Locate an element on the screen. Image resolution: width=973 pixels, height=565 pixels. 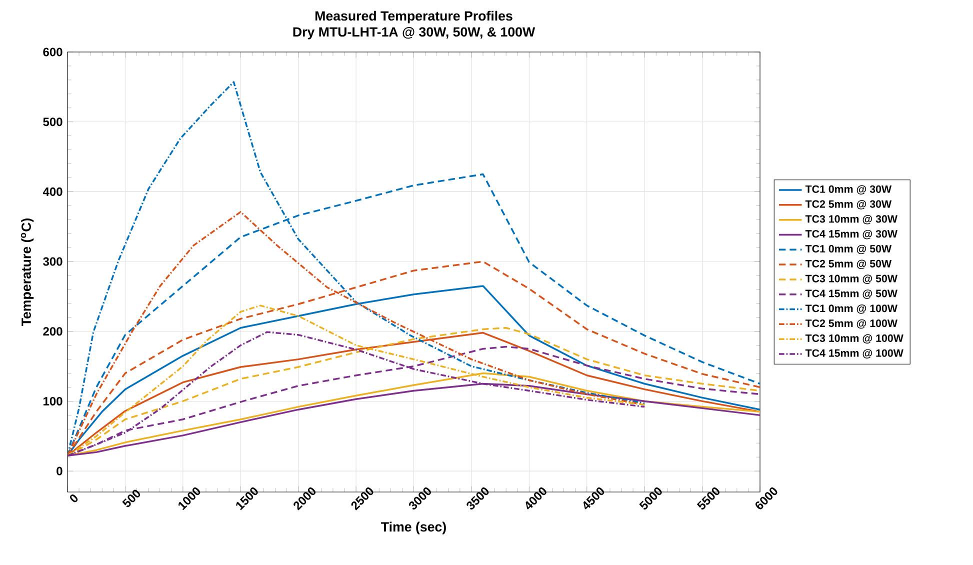
y-tick-label: 0 is located at coordinates (59, 471).